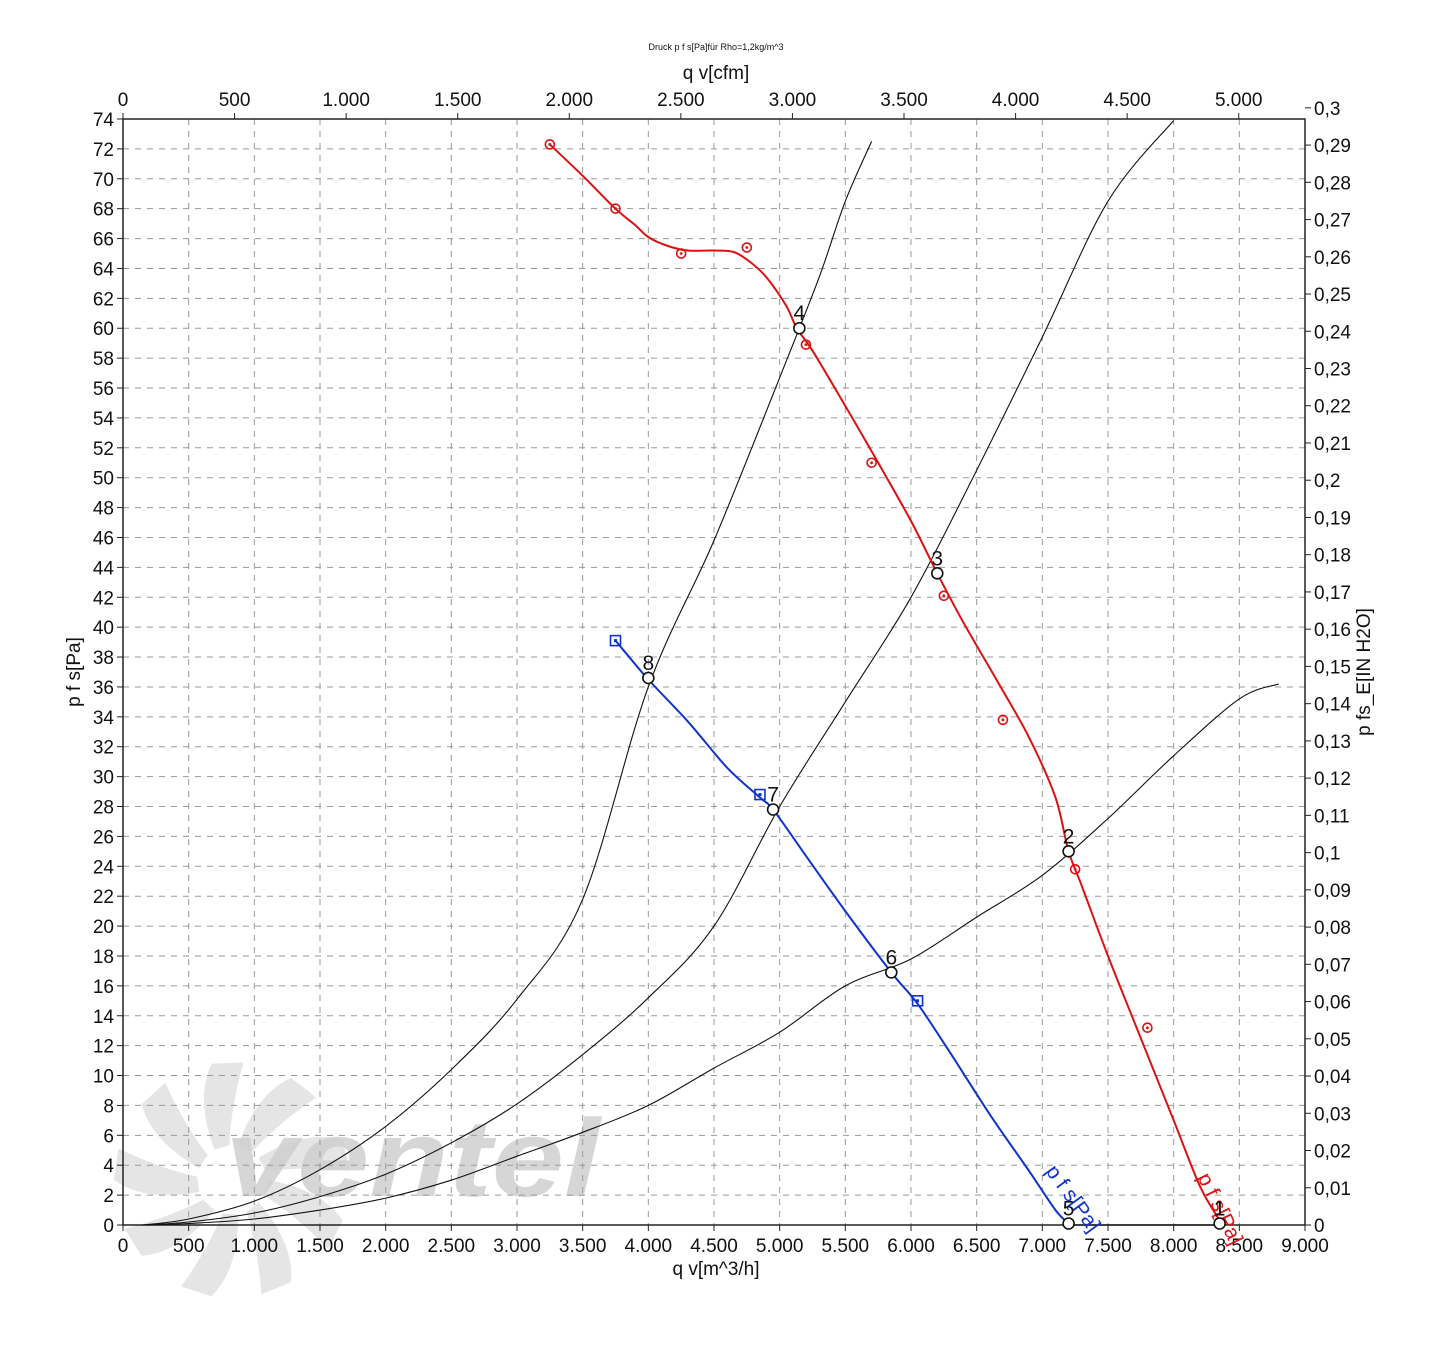 Image resolution: width=1452 pixels, height=1348 pixels. Describe the element at coordinates (104, 120) in the screenshot. I see `y-tick-label: 74` at that location.